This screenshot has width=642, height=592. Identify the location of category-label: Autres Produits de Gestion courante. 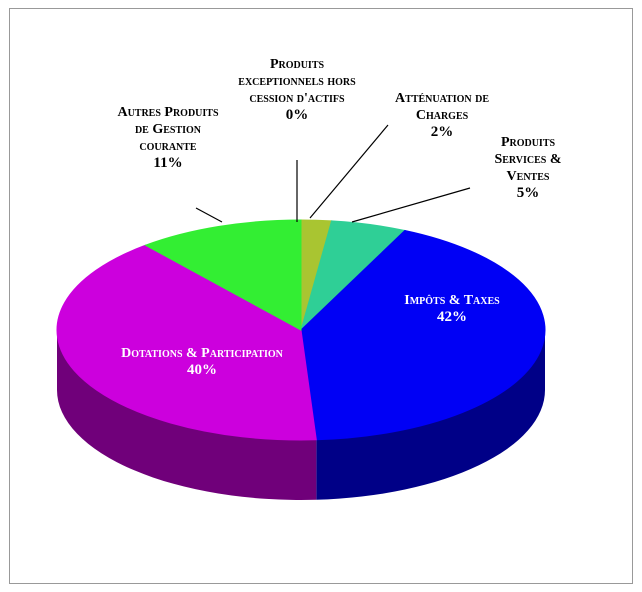
(168, 129).